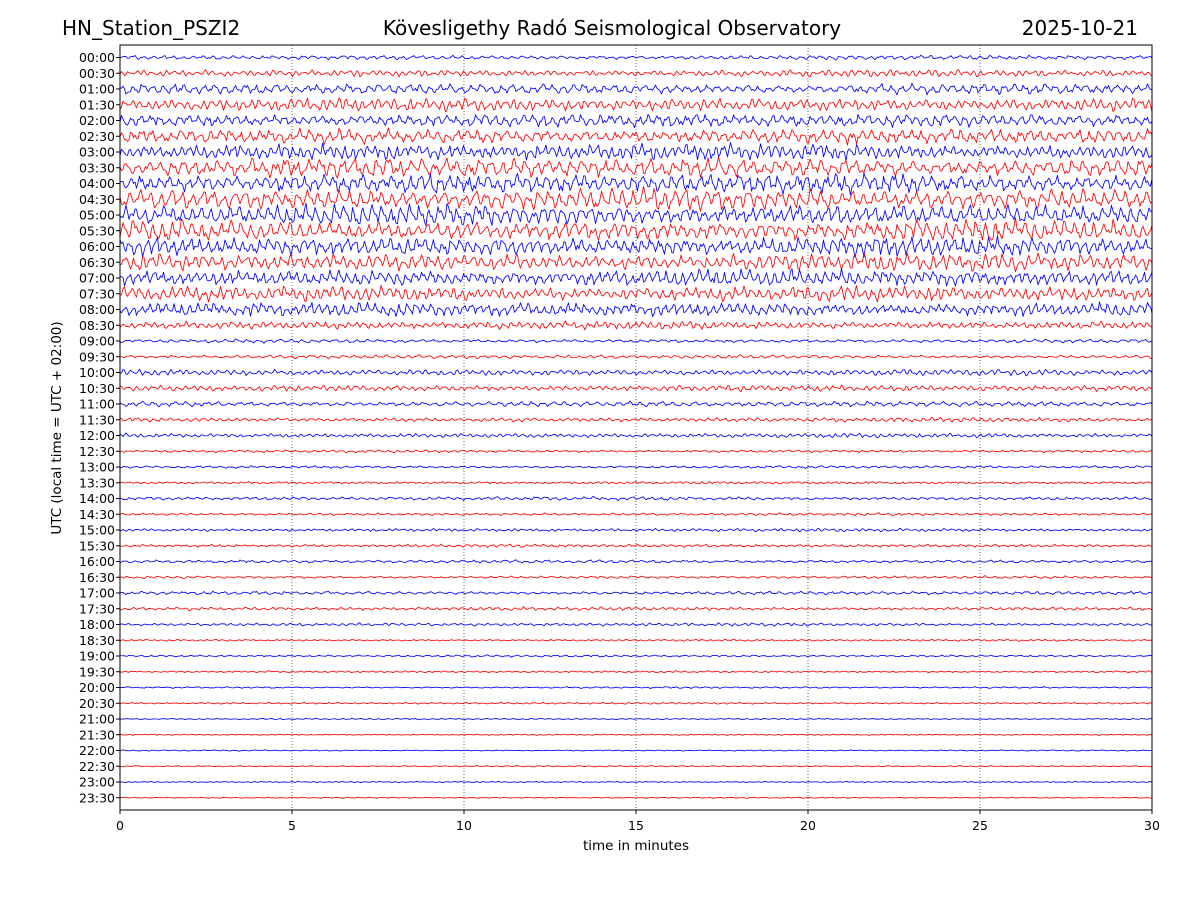 The height and width of the screenshot is (900, 1200). Describe the element at coordinates (97, 246) in the screenshot. I see `y-tick-label: 06:00` at that location.